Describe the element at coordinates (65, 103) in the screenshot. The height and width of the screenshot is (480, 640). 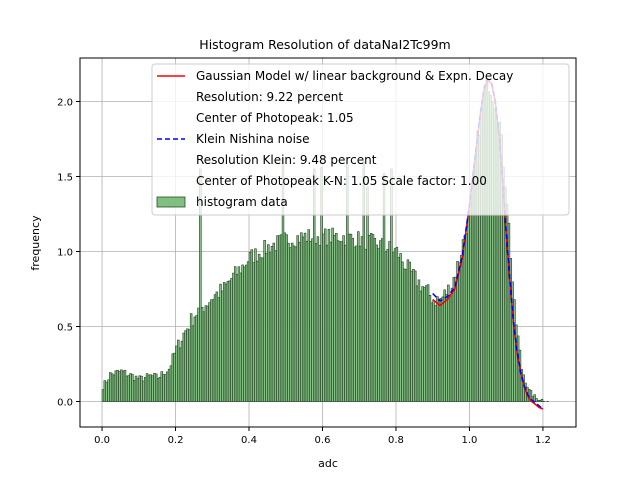
I see `y-tick-label: 2.0` at that location.